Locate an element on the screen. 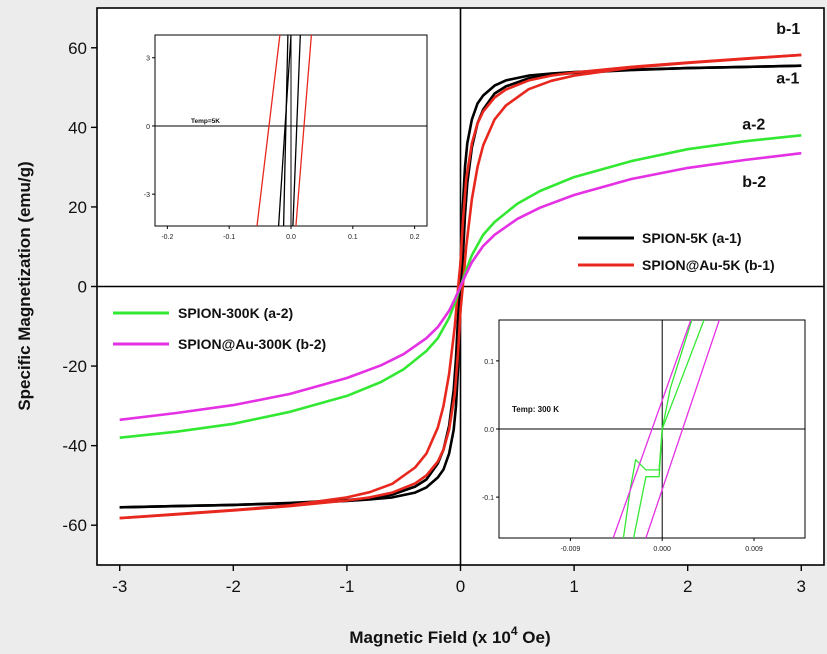 This screenshot has height=654, width=827. inset-x-tick-label: -0.2 is located at coordinates (167, 237).